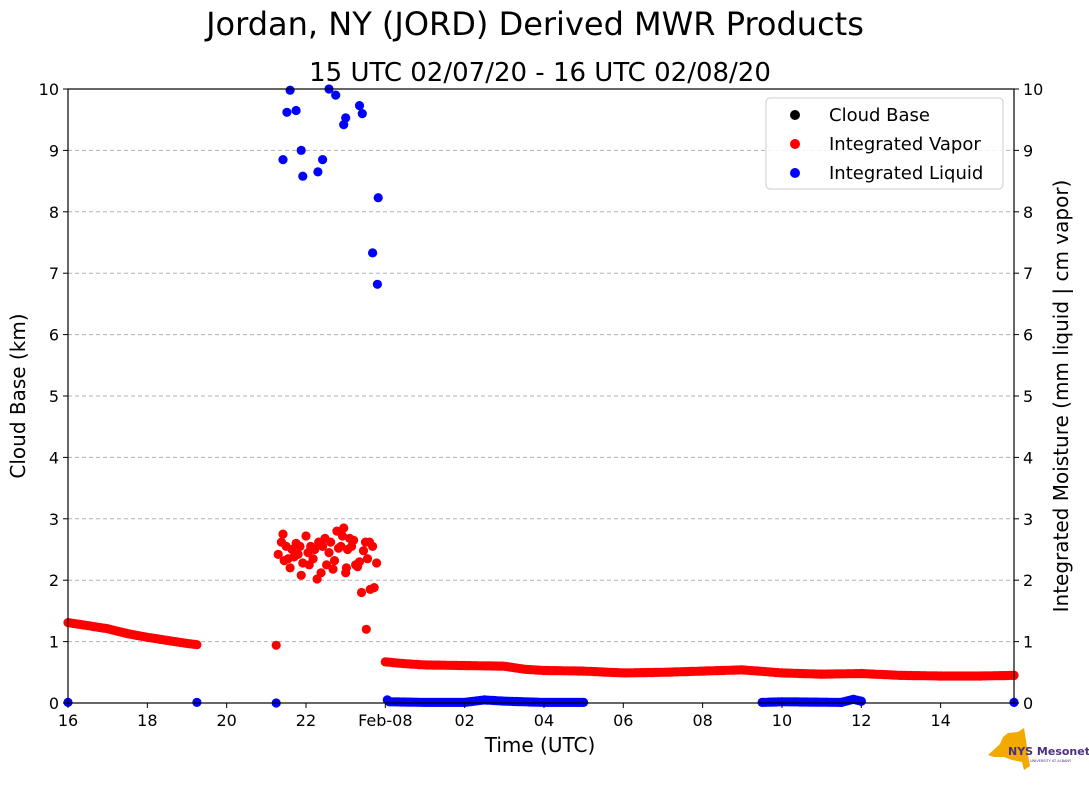  What do you see at coordinates (879, 115) in the screenshot?
I see `legend-label-cloud-base: Cloud Base` at bounding box center [879, 115].